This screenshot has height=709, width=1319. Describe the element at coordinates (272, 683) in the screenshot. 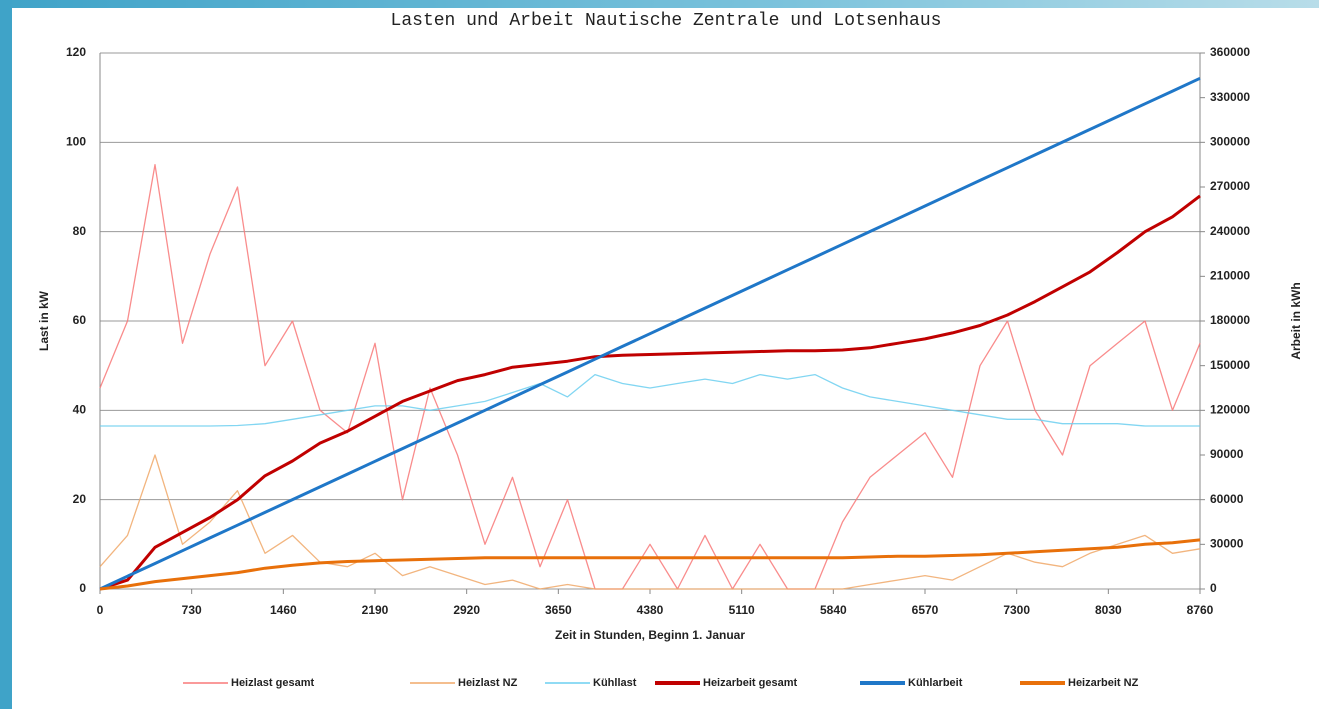

I see `legend-label: Heizlast gesamt` at that location.